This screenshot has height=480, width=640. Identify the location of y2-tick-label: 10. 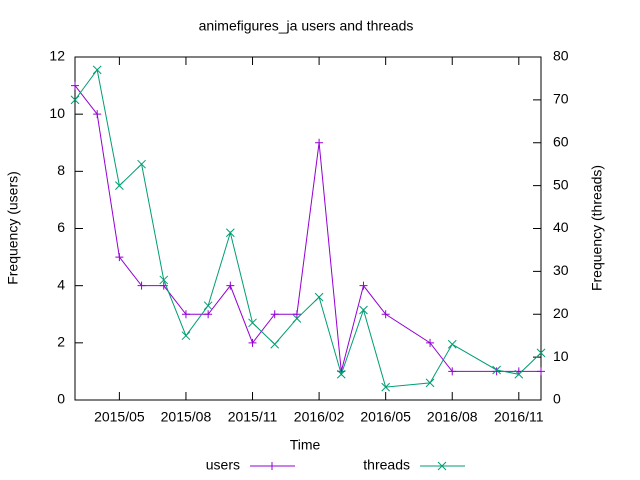
(561, 356).